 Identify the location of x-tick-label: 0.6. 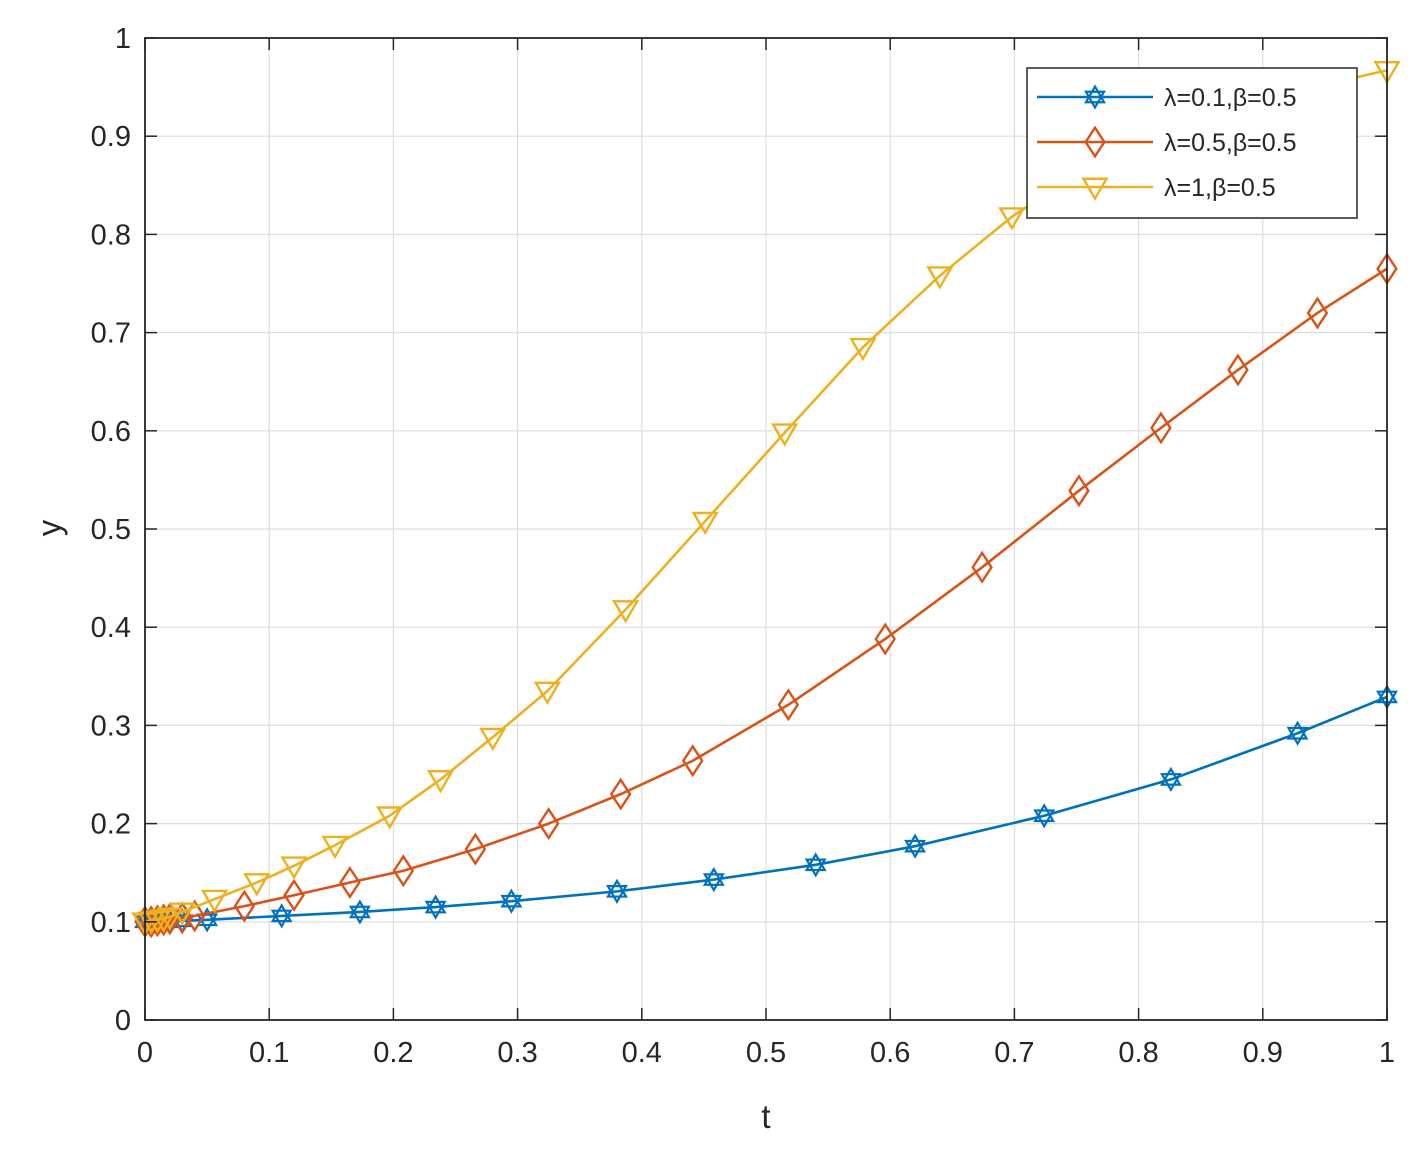
(890, 1053).